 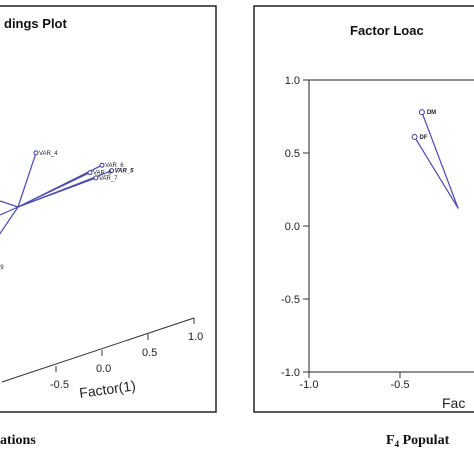 What do you see at coordinates (290, 300) in the screenshot?
I see `right-y-tick-label: -0.5` at bounding box center [290, 300].